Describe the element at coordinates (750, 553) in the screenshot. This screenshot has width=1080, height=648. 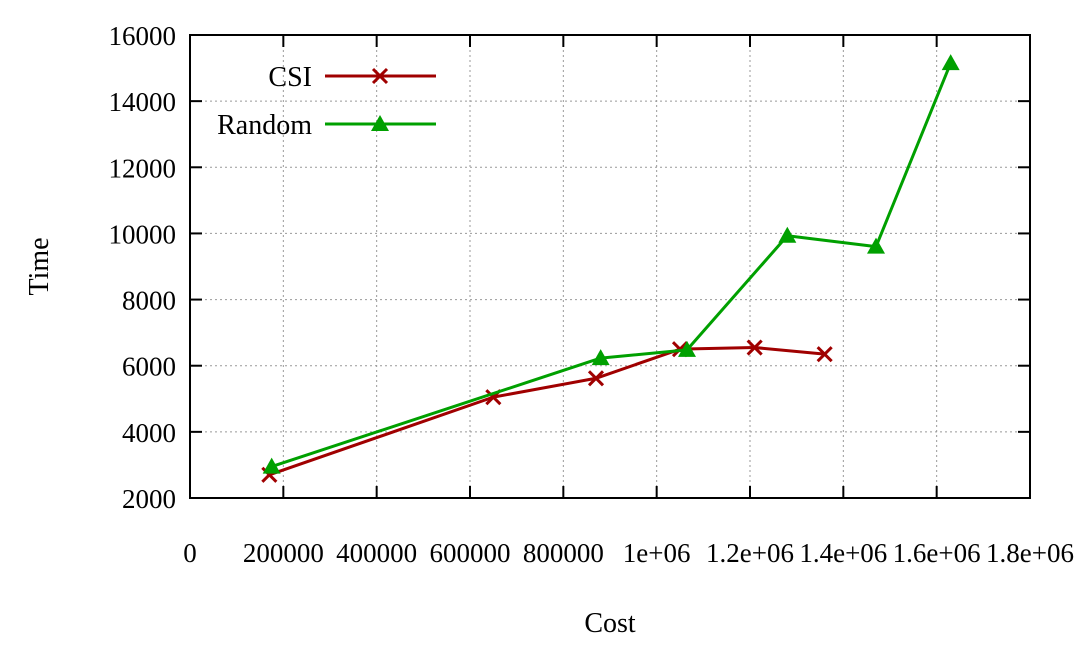
I see `x-tick-label: 1.2e+06` at that location.